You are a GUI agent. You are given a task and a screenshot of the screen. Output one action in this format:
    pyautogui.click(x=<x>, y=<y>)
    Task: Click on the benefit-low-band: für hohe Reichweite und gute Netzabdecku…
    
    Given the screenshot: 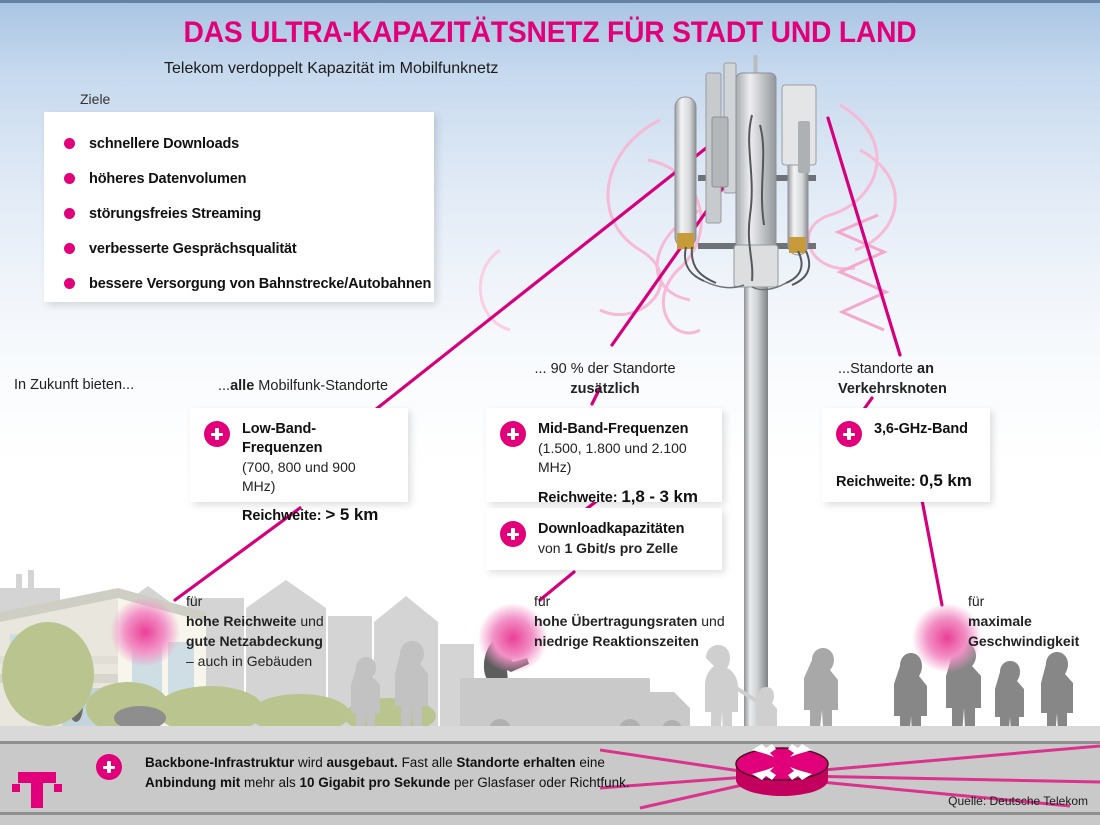 What is the action you would take?
    pyautogui.click(x=255, y=632)
    